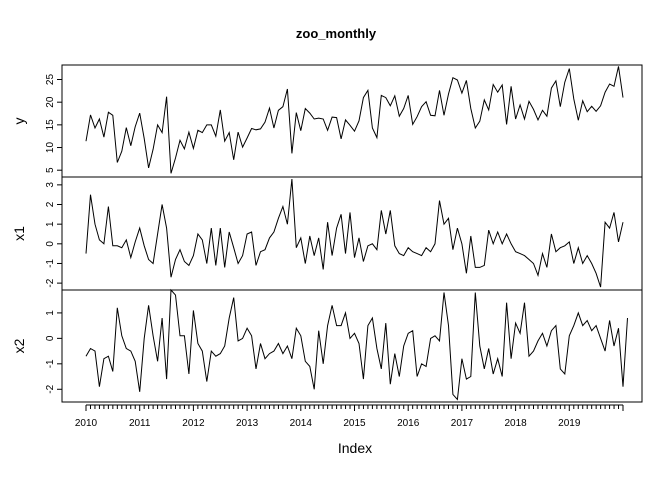 The image size is (672, 480). I want to click on x-tick-label: 2014, so click(301, 423).